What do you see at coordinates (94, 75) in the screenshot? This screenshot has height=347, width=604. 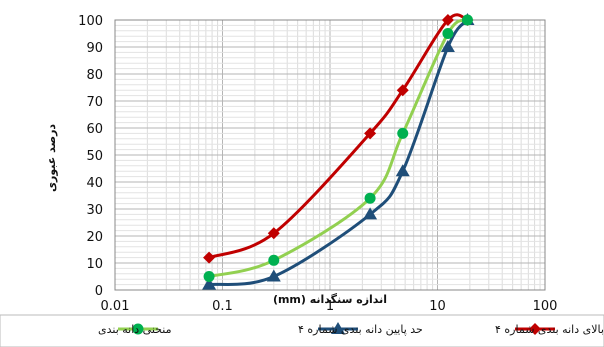 I see `y-tick-label: 80` at bounding box center [94, 75].